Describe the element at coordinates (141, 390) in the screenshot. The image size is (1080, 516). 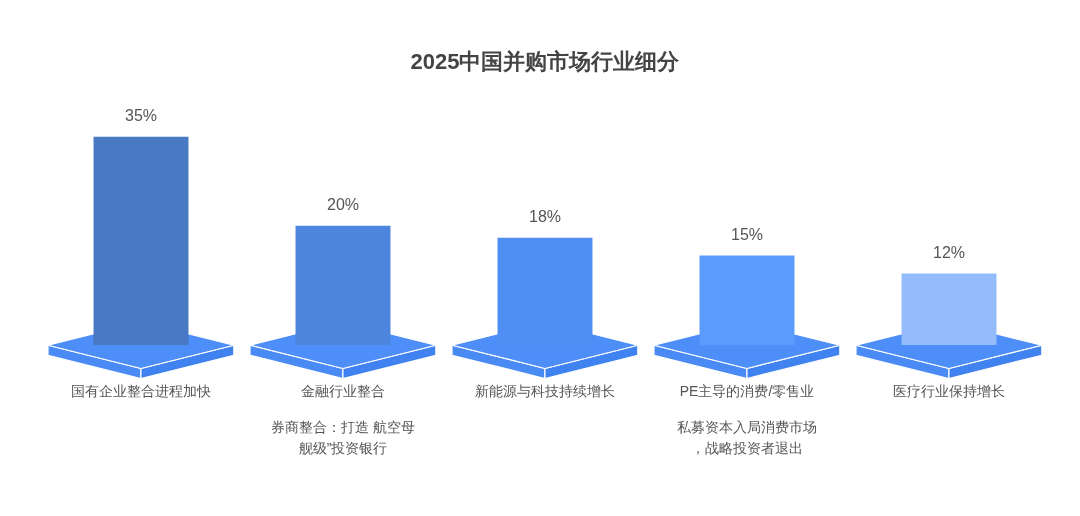
I see `x-tick-label: 国有企业整合进程加快` at that location.